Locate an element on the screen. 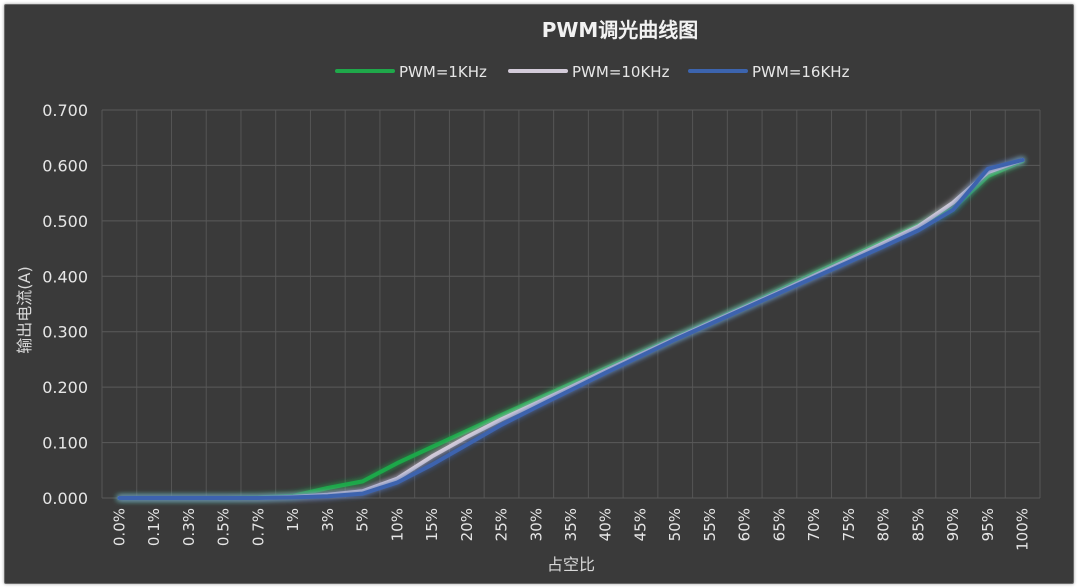  y-tick-label: 0.100 is located at coordinates (65, 443).